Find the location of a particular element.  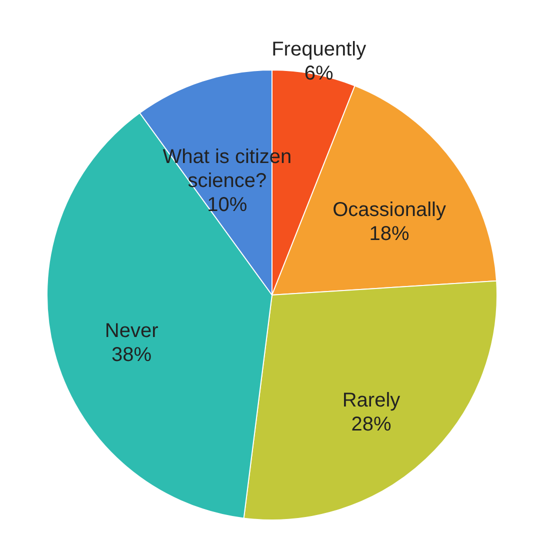

data-label: 18% is located at coordinates (389, 233).